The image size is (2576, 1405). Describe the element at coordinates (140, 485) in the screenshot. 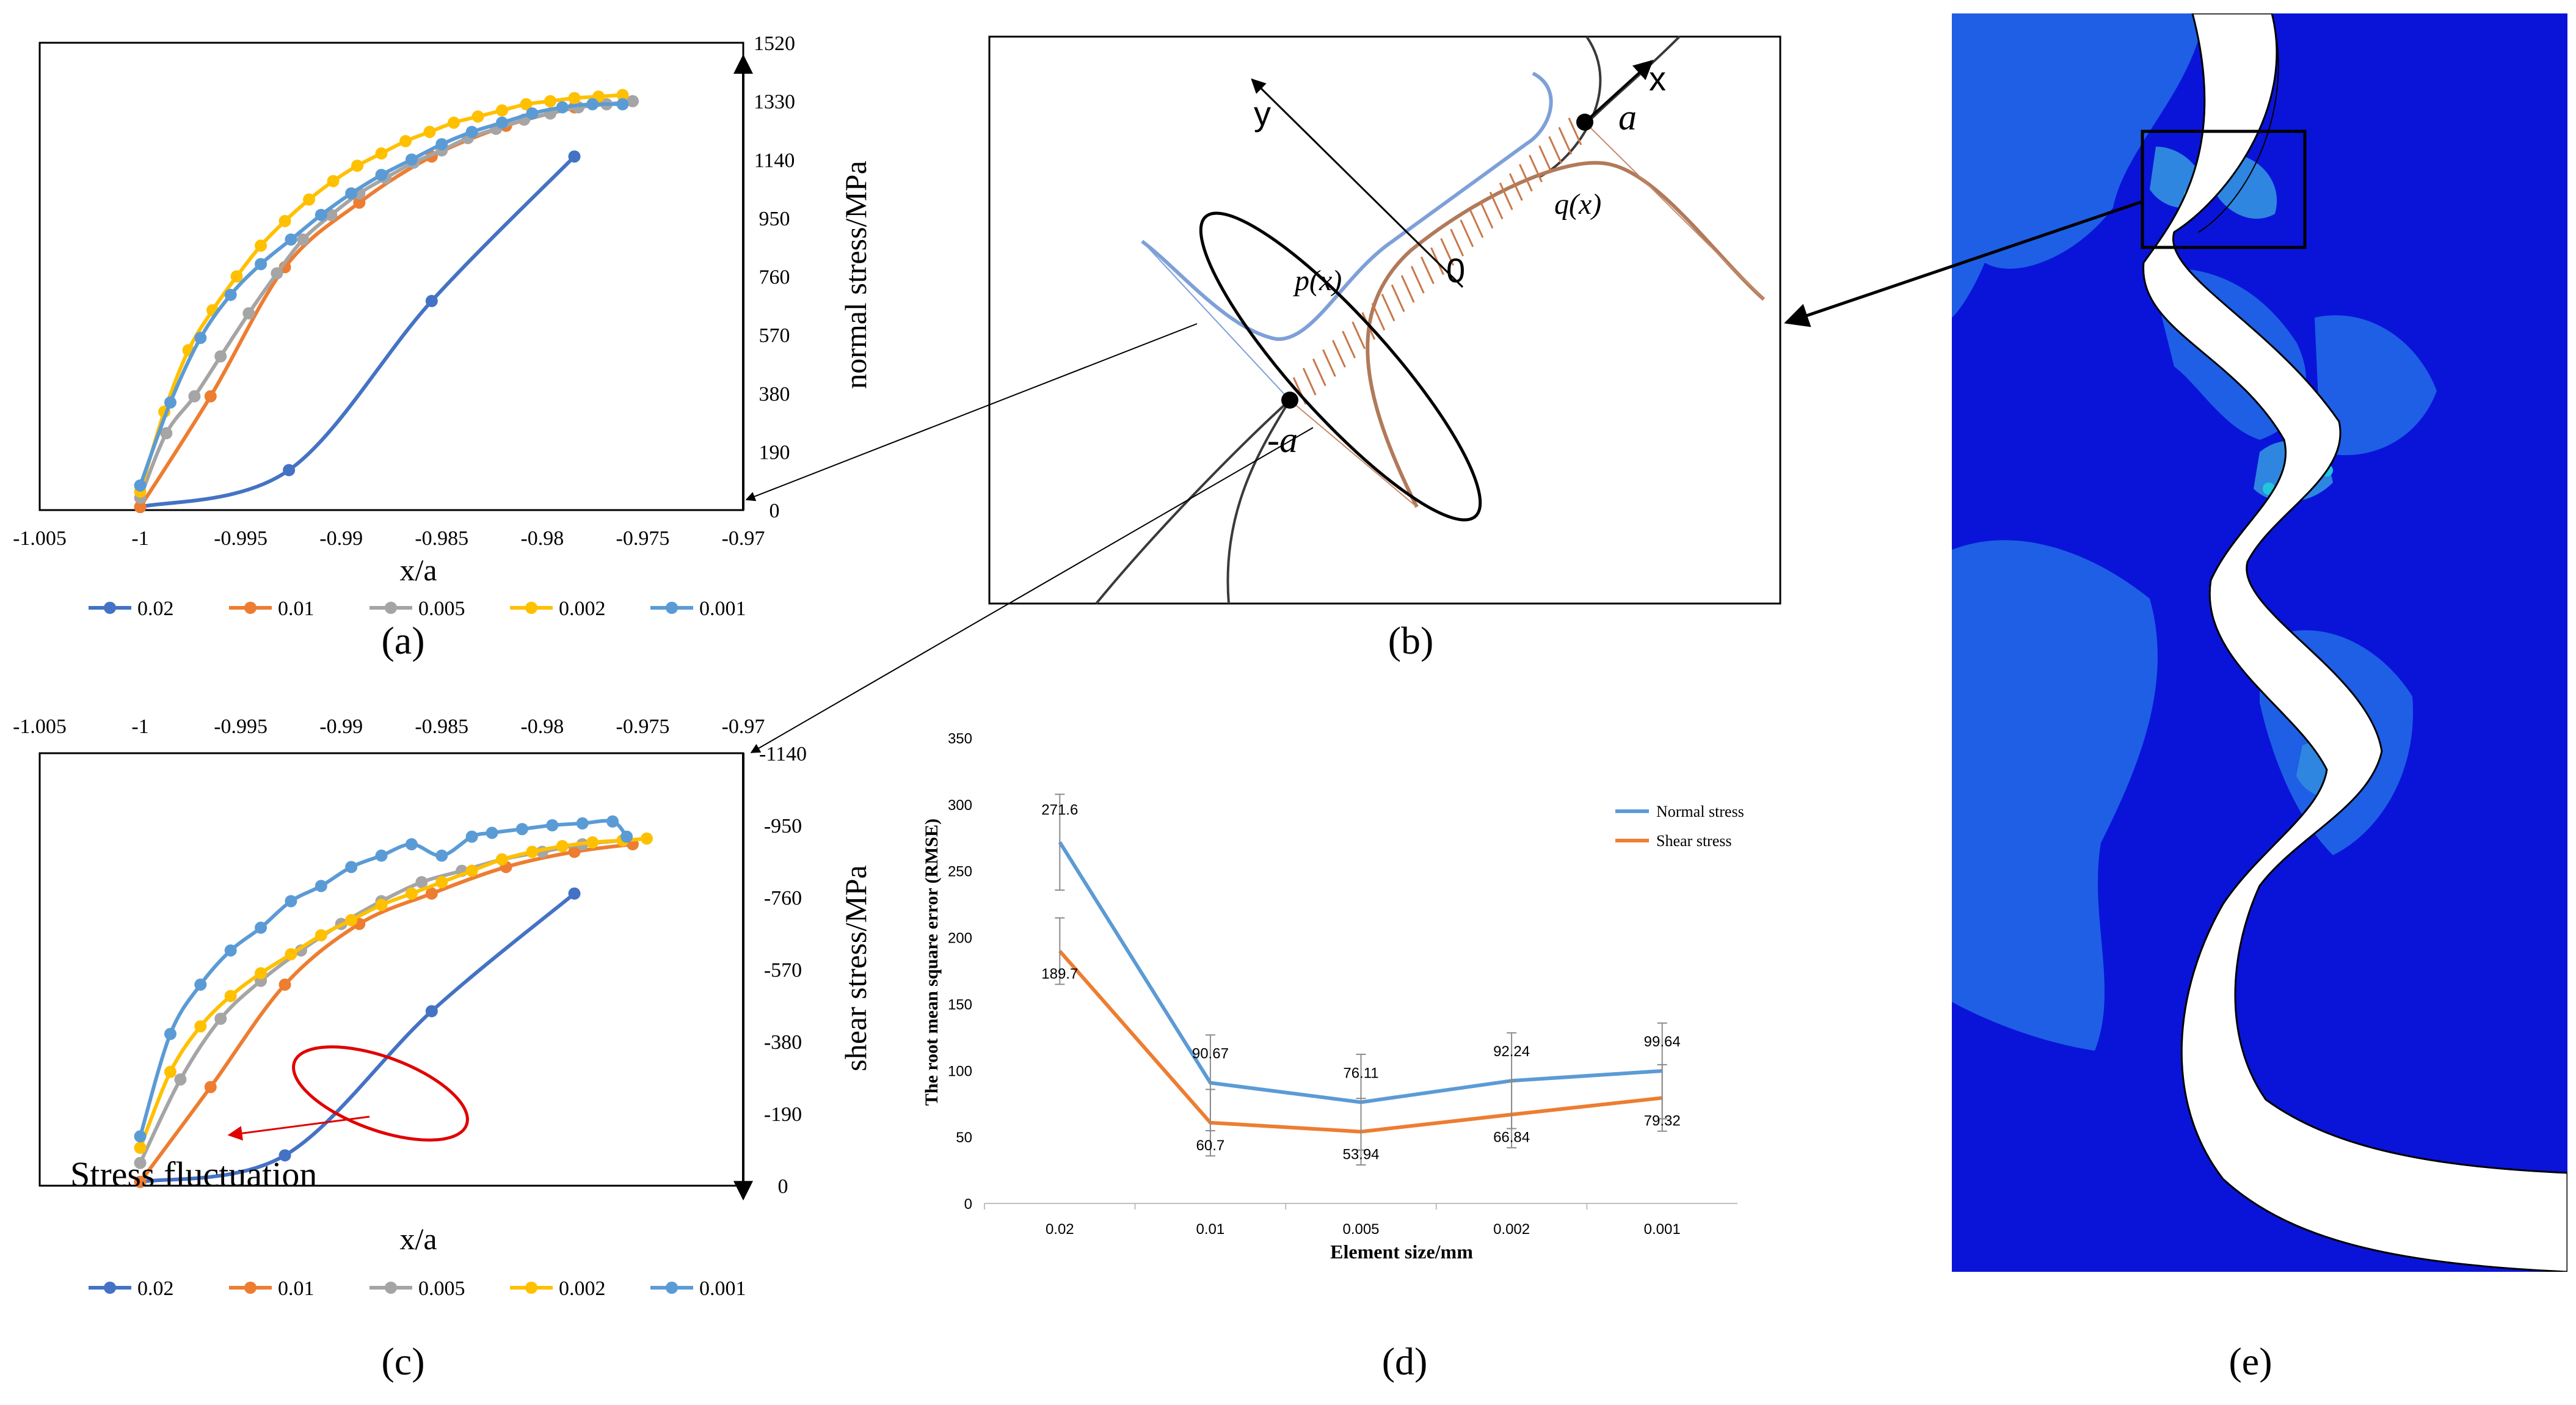

I see `panel-a-point-0.001-0` at that location.